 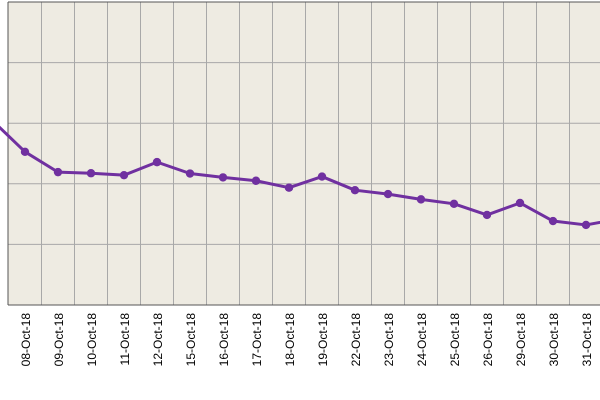 I want to click on x-tick-label: 08-Oct-18, so click(x=26, y=340).